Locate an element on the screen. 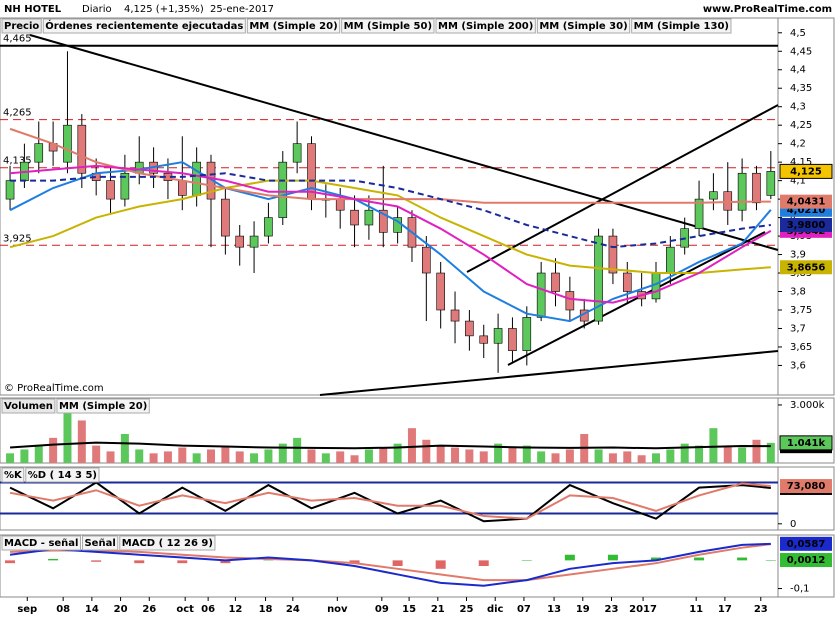  value-badge-label: 0,0587 is located at coordinates (806, 544).